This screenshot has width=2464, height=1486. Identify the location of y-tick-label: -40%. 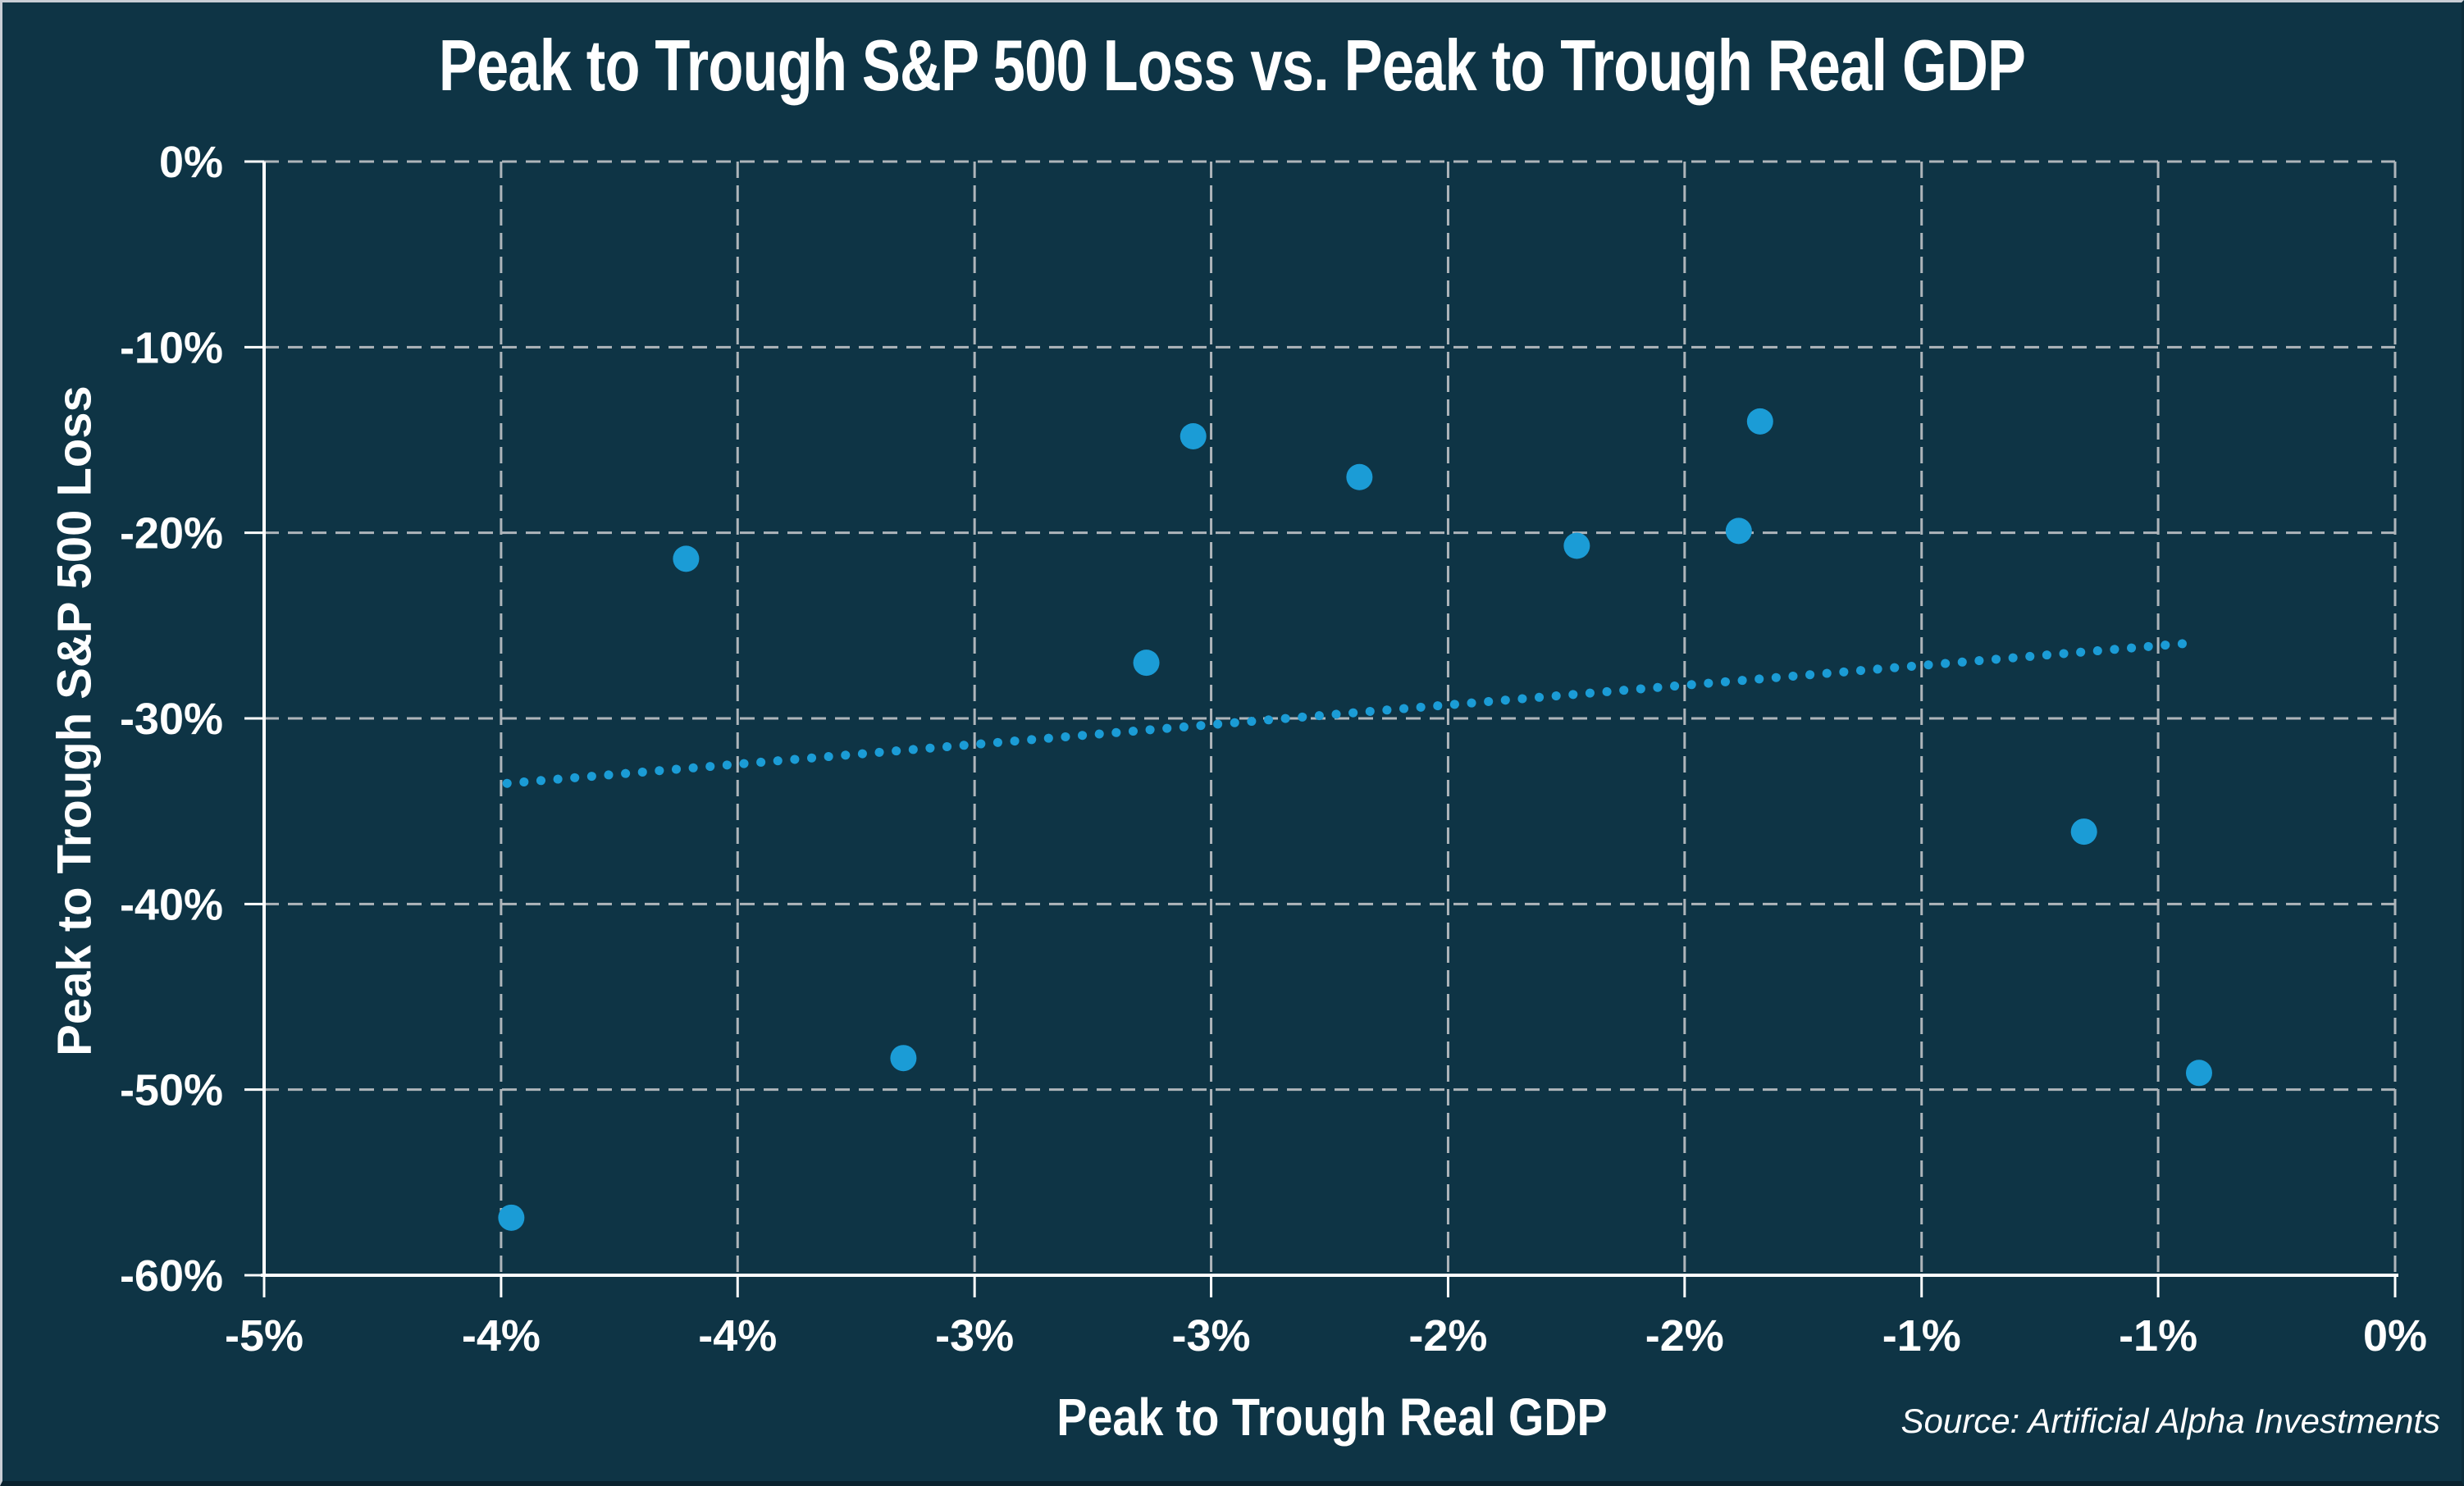
(171, 904).